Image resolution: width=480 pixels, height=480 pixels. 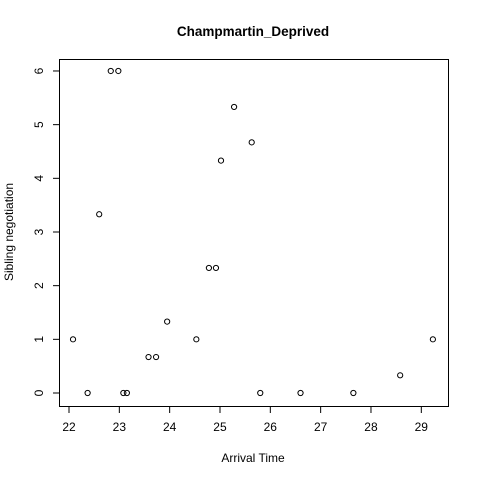 I want to click on x-tick-label: 28, so click(x=371, y=427).